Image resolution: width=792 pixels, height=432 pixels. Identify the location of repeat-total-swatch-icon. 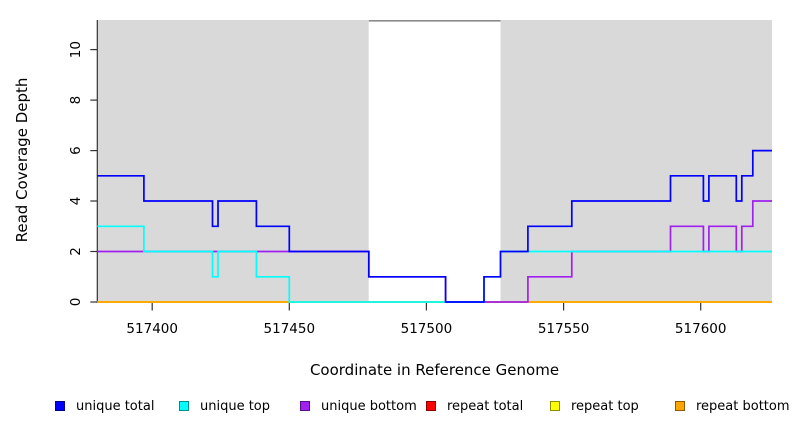
(431, 406).